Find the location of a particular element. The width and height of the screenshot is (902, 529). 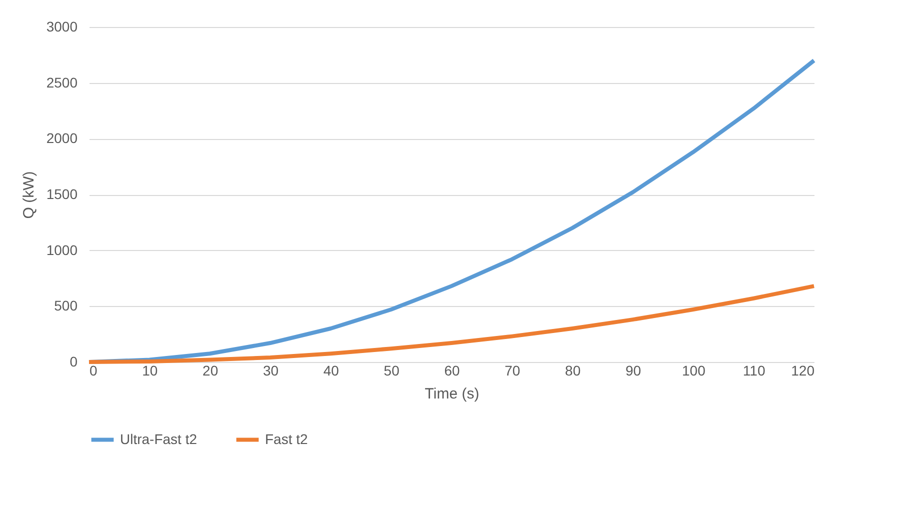

x-tick-label: 20 is located at coordinates (210, 370).